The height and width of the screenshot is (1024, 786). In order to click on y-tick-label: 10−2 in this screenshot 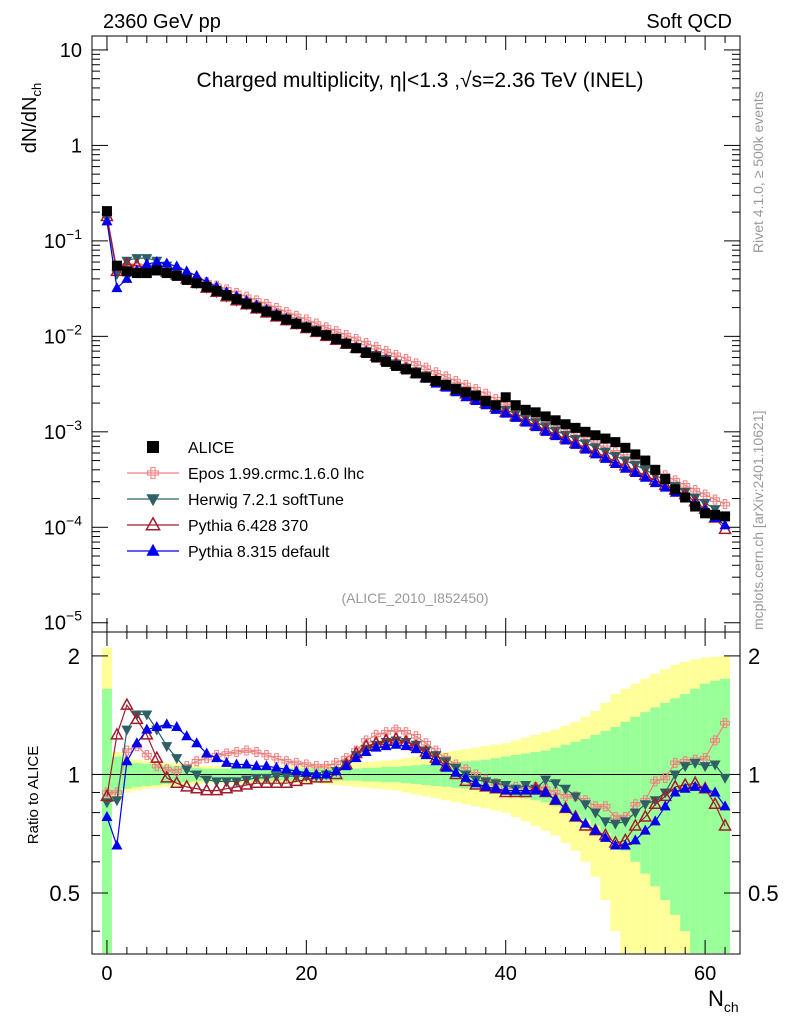, I will do `click(63, 334)`.